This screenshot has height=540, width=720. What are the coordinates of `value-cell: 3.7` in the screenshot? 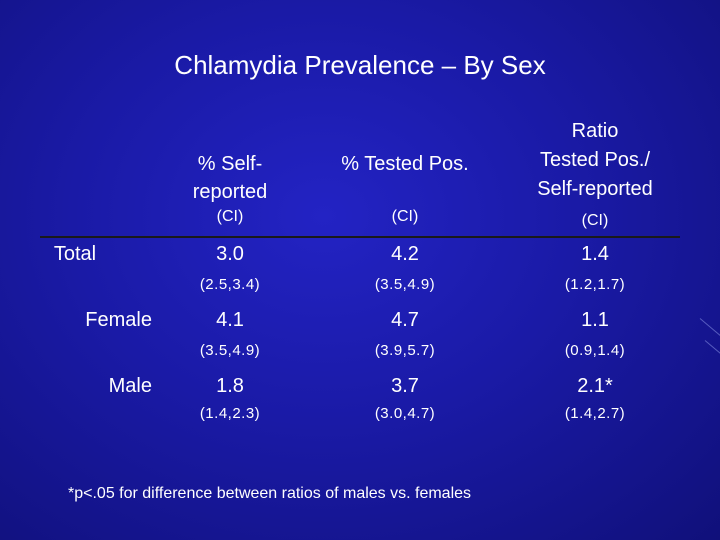 It's located at (405, 386).